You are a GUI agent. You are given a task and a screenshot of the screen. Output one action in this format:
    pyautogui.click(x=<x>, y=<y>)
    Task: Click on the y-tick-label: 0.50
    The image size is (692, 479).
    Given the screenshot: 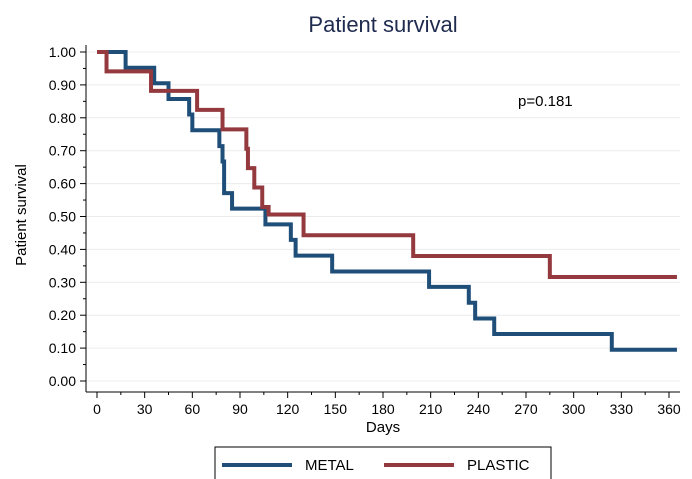 What is the action you would take?
    pyautogui.click(x=62, y=217)
    